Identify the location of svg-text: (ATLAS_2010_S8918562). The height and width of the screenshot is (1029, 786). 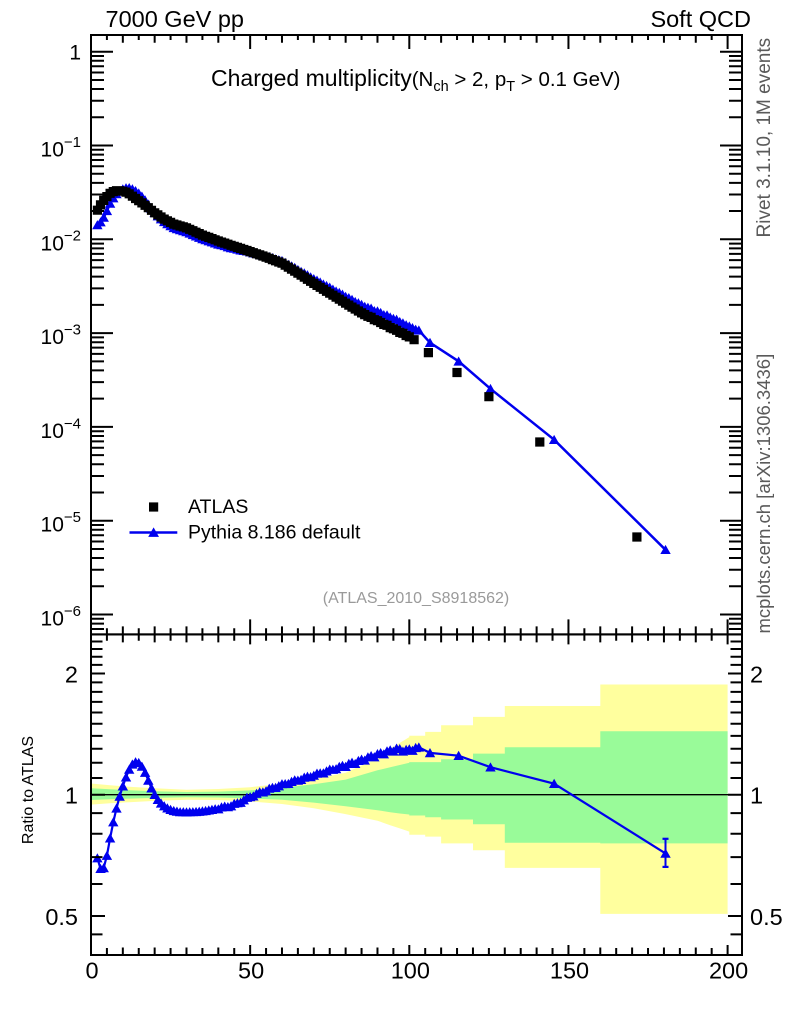
(416, 598).